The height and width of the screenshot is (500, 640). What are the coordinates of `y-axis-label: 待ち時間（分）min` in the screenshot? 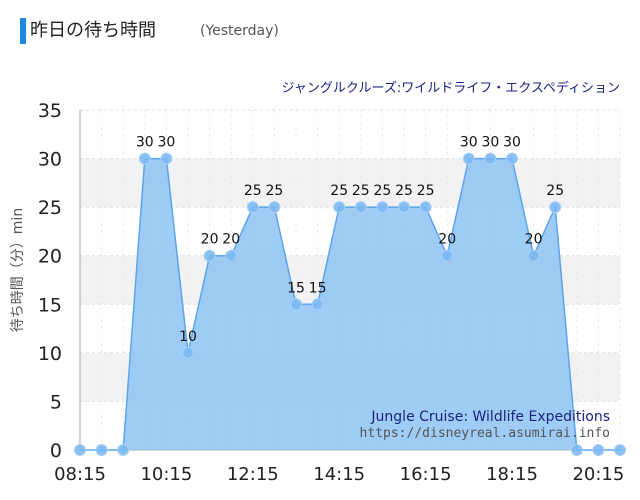 It's located at (18, 270).